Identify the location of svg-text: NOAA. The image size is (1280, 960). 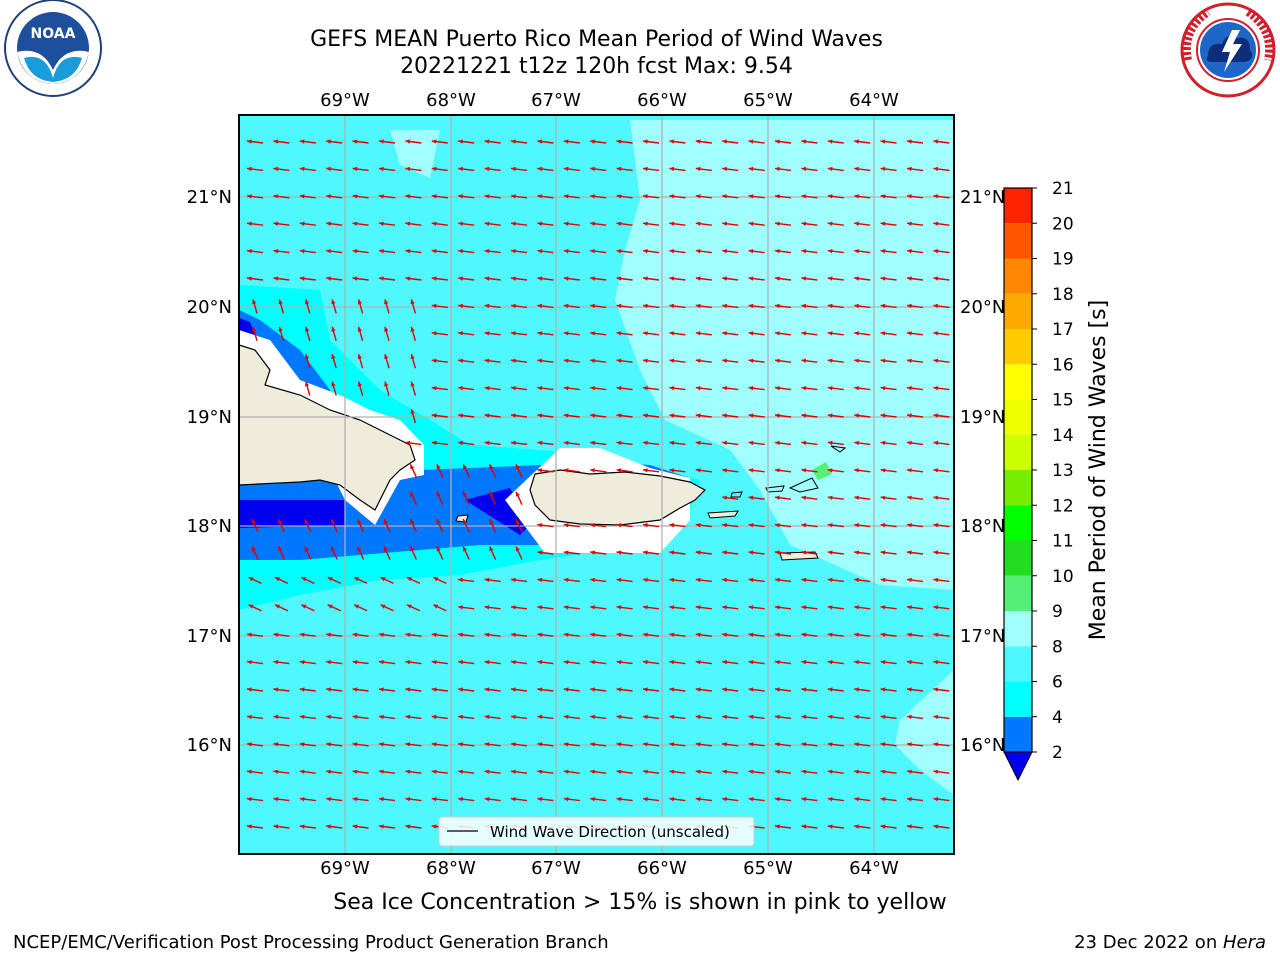
(53, 34).